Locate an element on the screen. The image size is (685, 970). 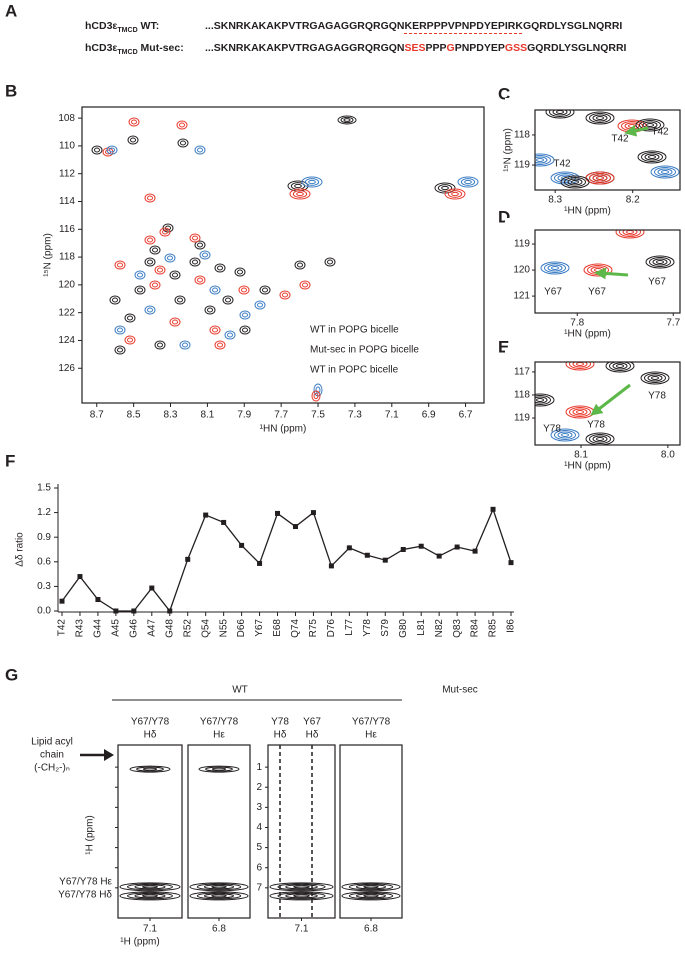
y-tick-label: 121 is located at coordinates (521, 296).